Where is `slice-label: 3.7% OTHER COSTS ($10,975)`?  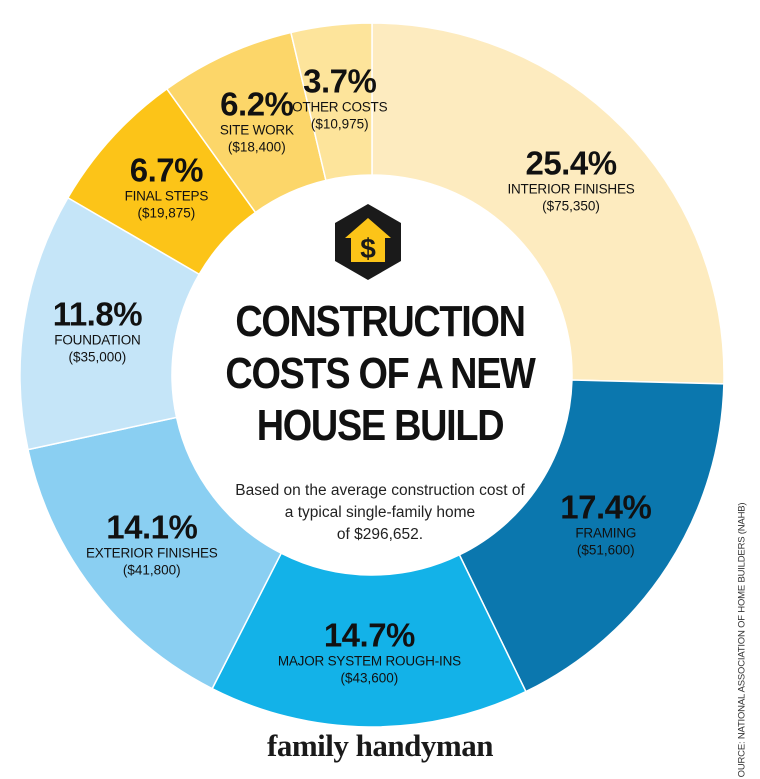
slice-label: 3.7% OTHER COSTS ($10,975) is located at coordinates (340, 97).